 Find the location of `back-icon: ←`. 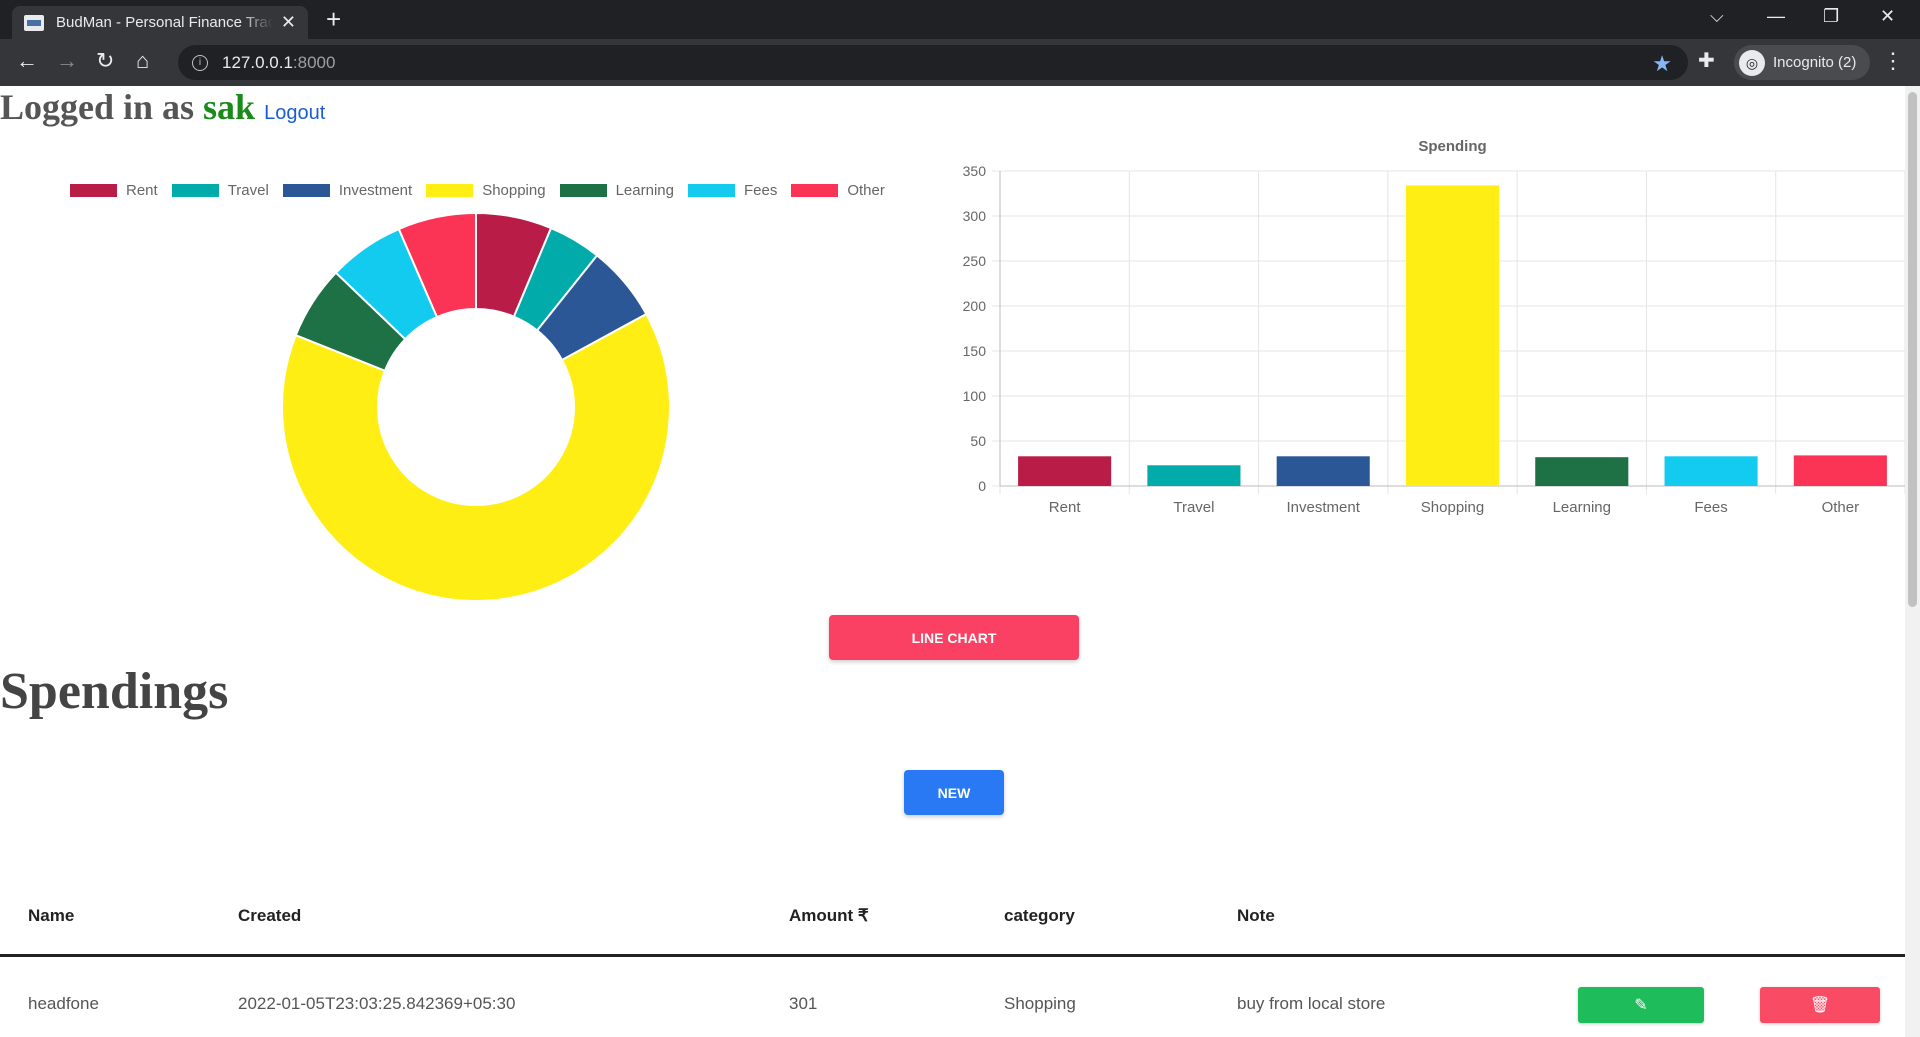

back-icon: ← is located at coordinates (27, 60).